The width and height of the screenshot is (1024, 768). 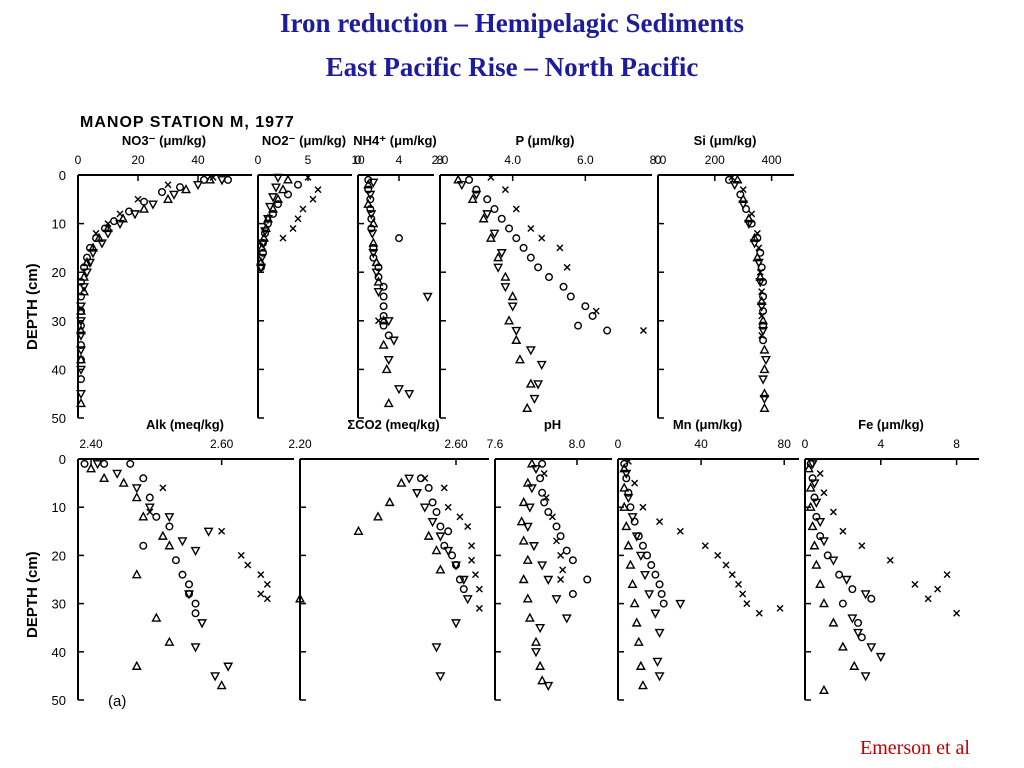 I want to click on panel-title: pH, so click(x=552, y=424).